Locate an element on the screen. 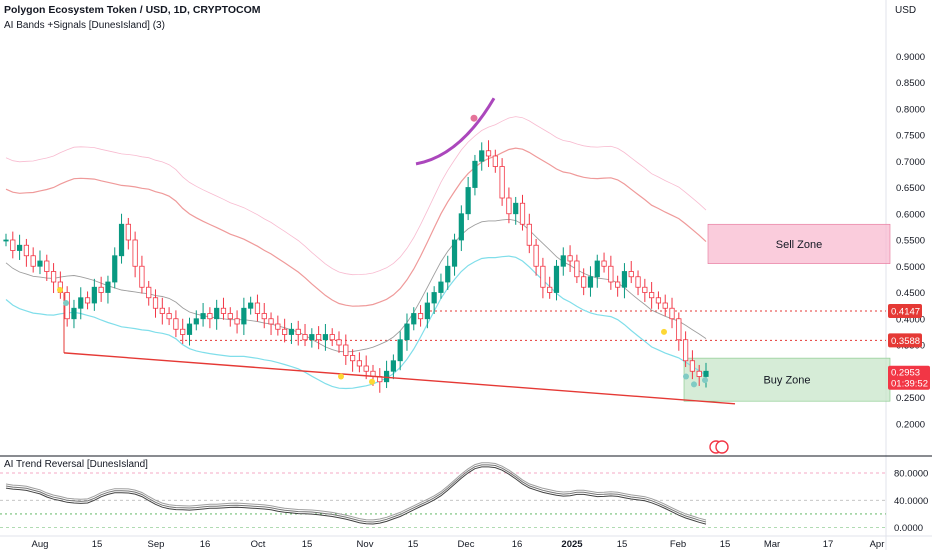  price-tick-label: 0.5000 is located at coordinates (910, 267).